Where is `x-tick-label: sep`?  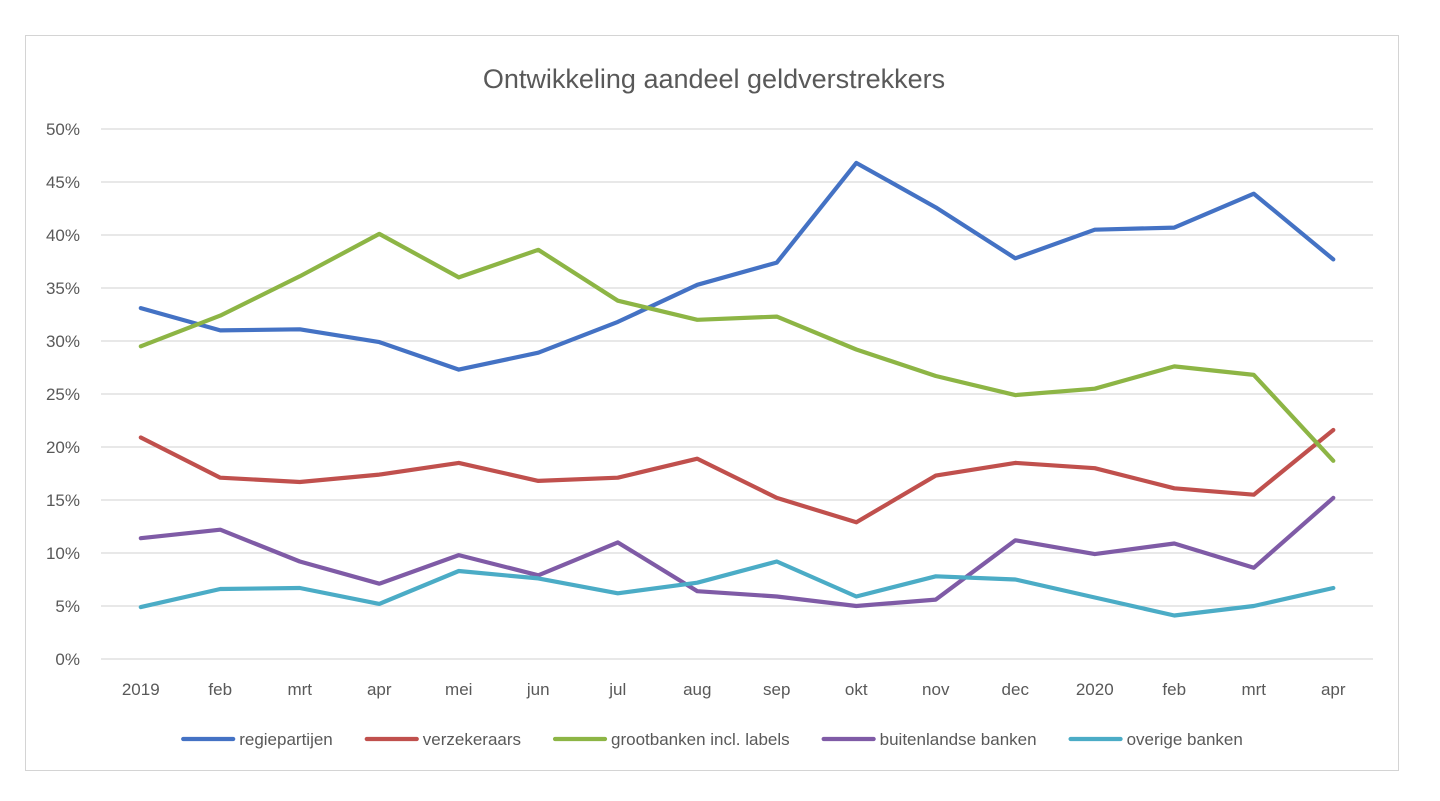
x-tick-label: sep is located at coordinates (776, 689).